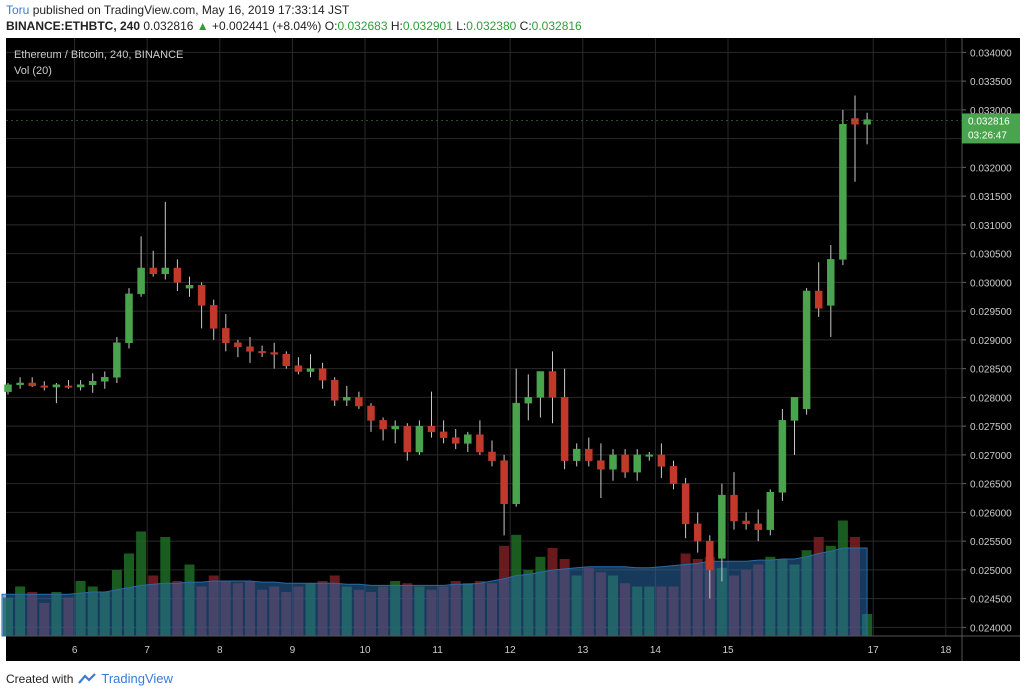 The image size is (1024, 695). I want to click on open-label: O:, so click(331, 26).